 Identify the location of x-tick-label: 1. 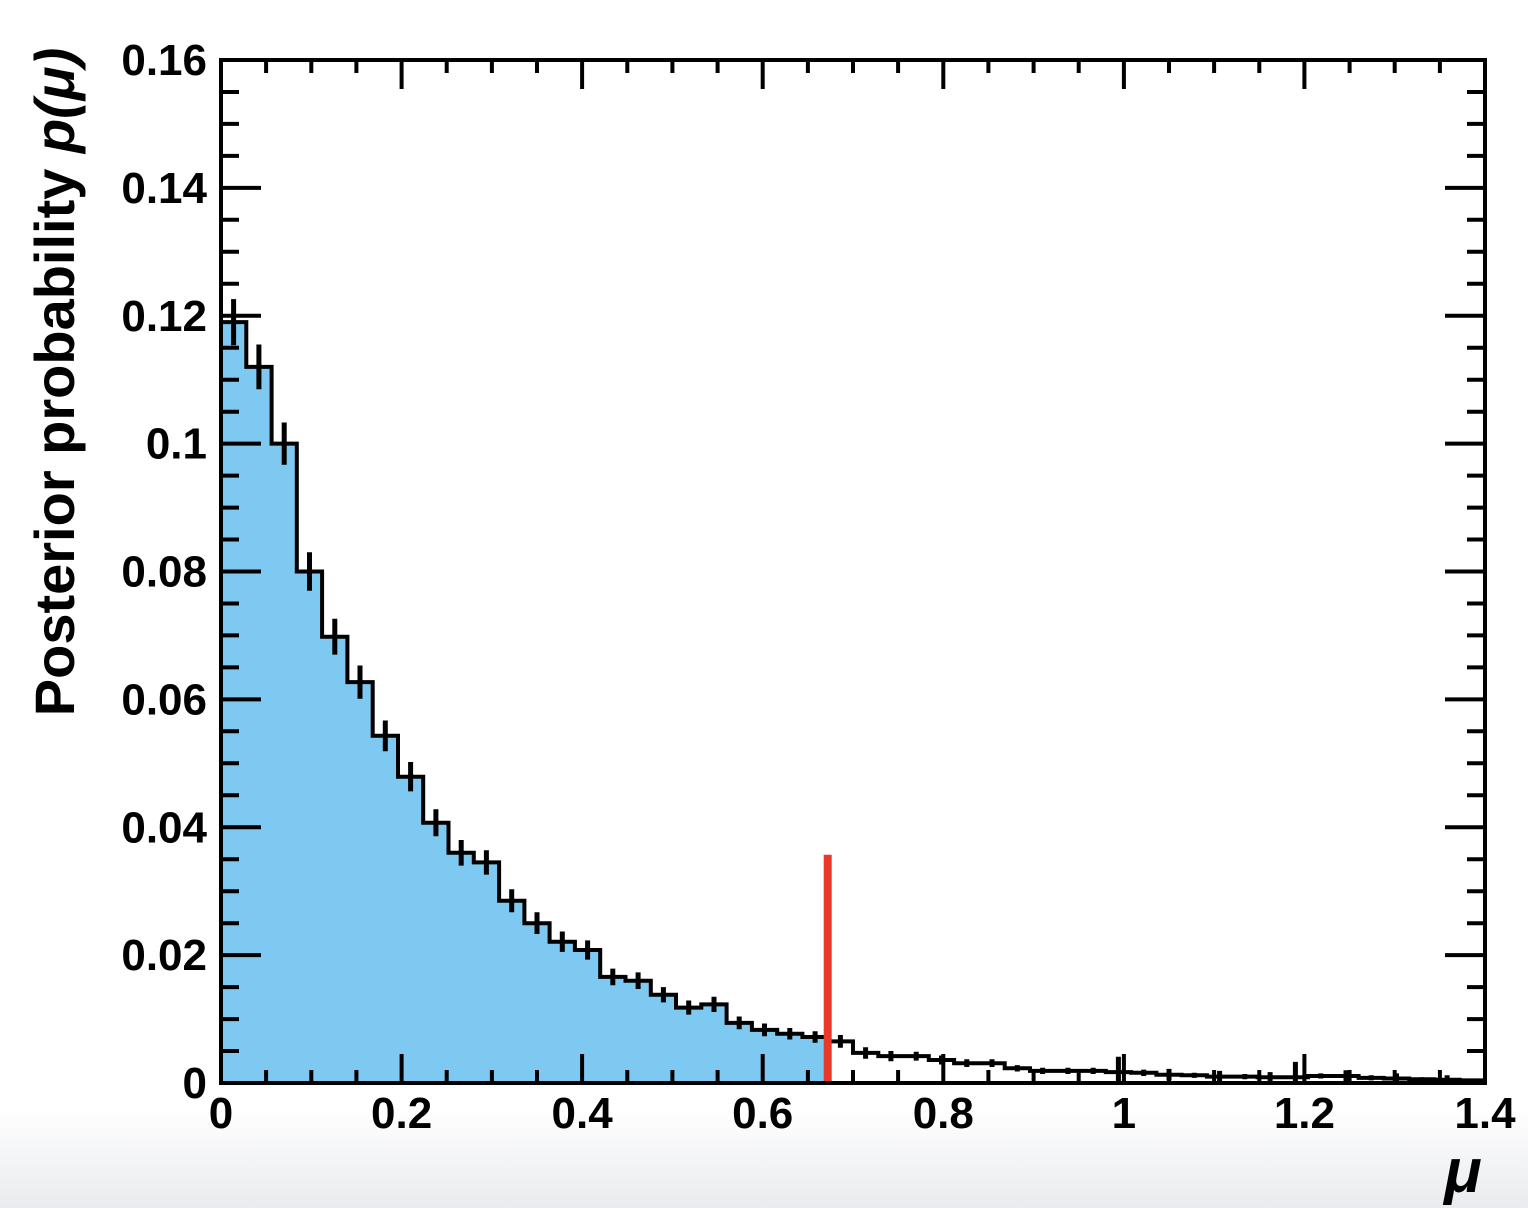
(1124, 1113).